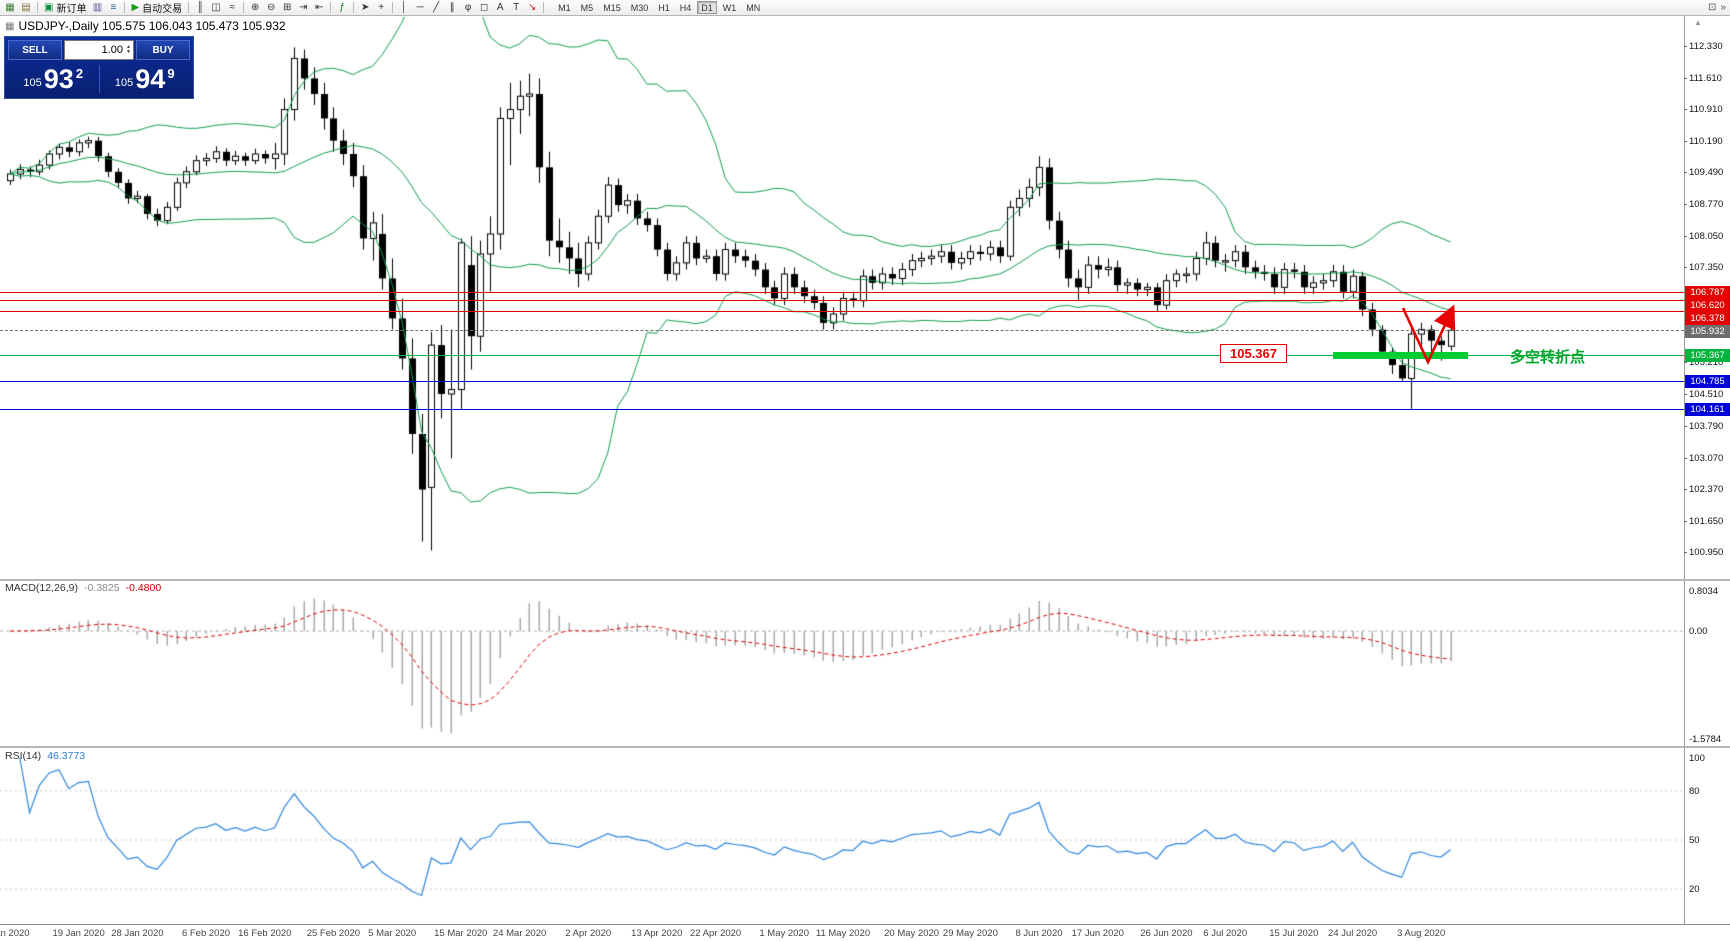  What do you see at coordinates (842, 356) in the screenshot?
I see `level-line-105.367` at bounding box center [842, 356].